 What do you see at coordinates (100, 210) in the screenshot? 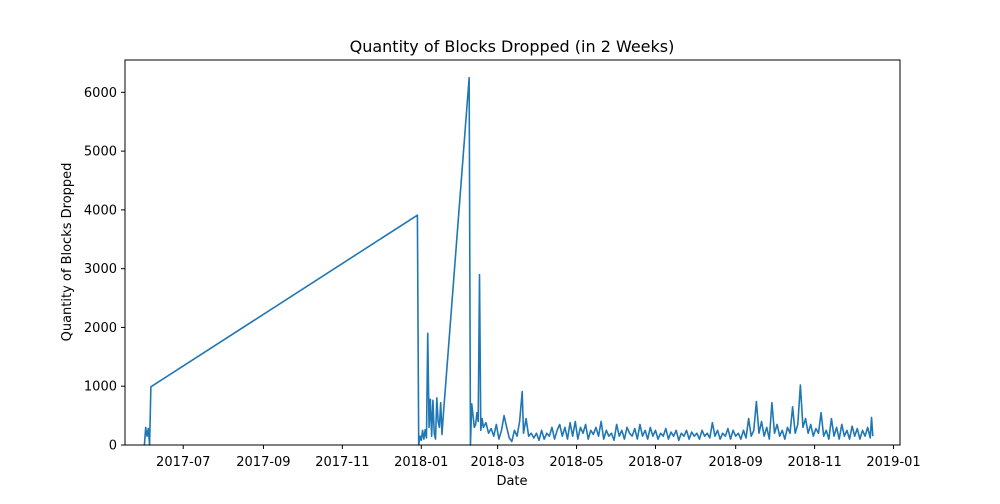
I see `y-tick-label: 4000` at bounding box center [100, 210].